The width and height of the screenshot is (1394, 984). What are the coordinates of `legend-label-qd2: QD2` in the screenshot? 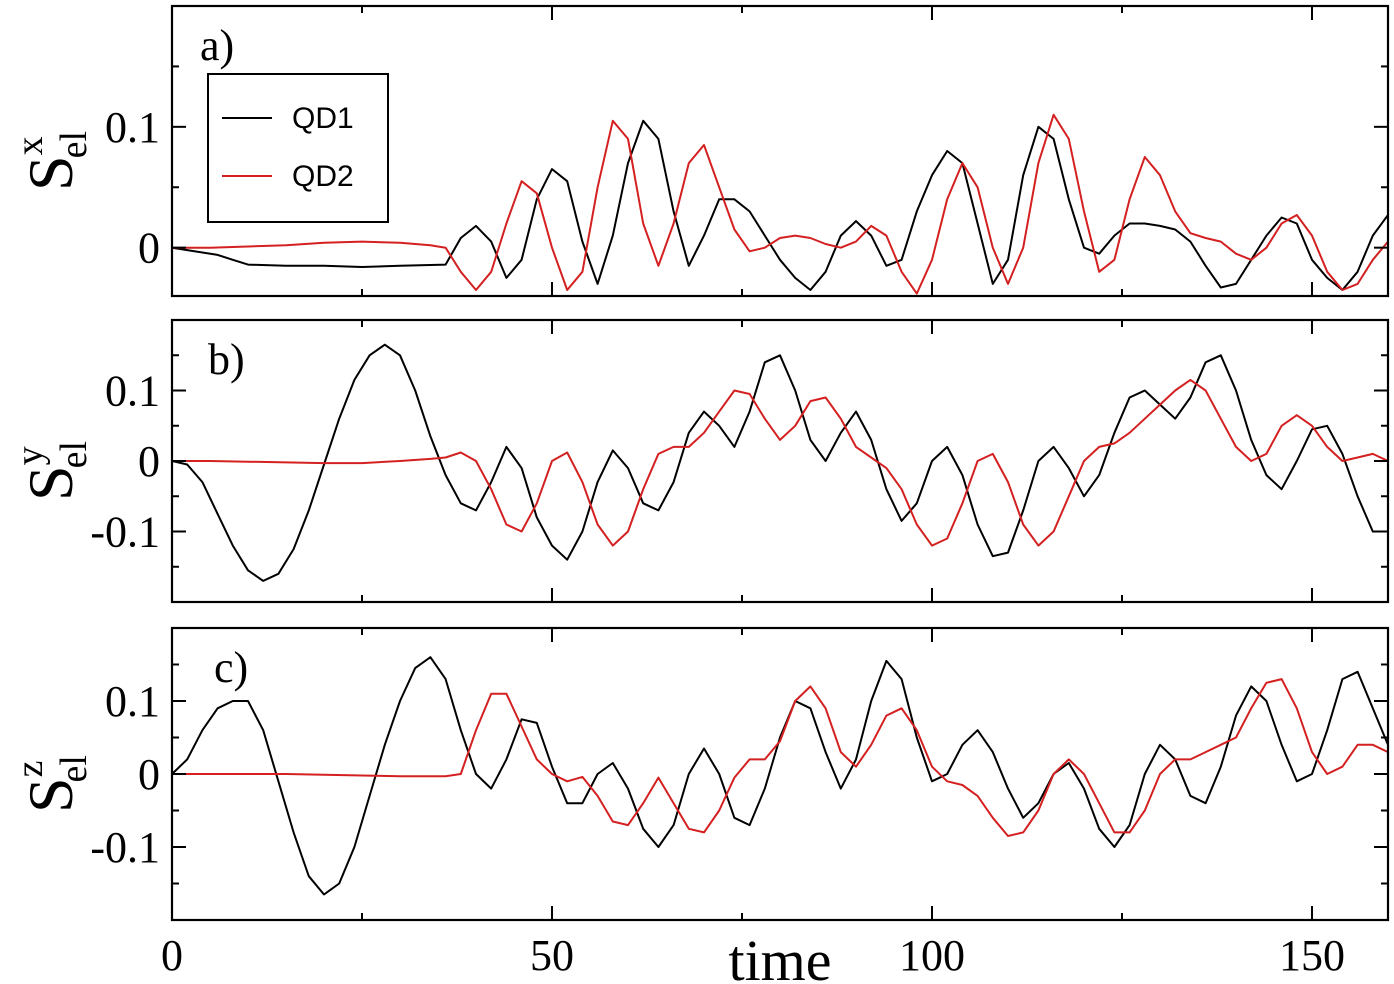 It's located at (323, 176).